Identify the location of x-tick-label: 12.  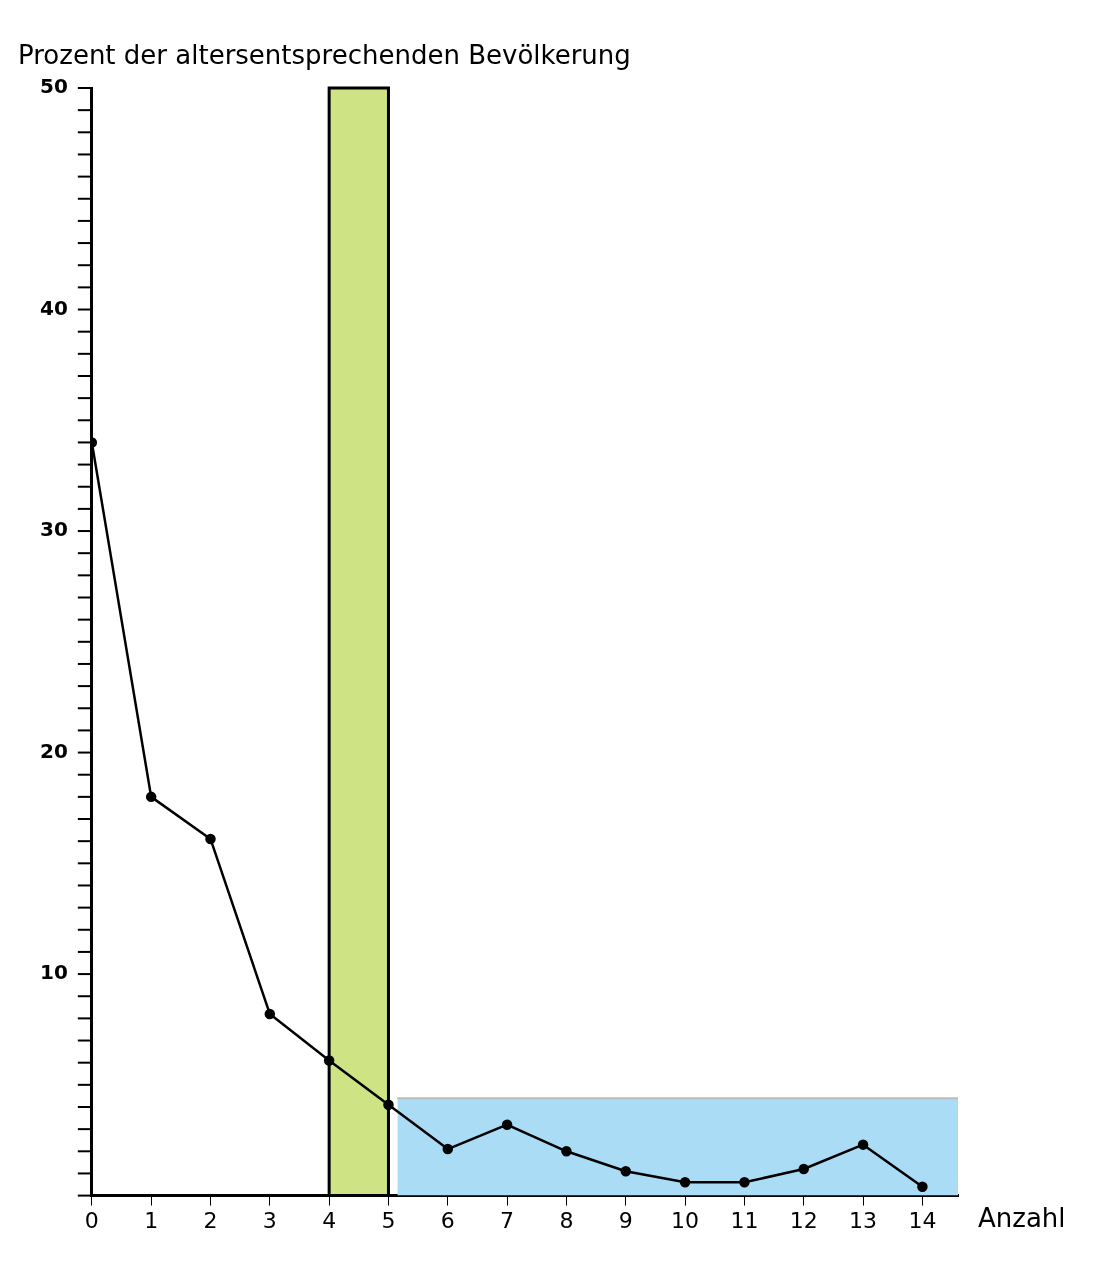
(803, 1220).